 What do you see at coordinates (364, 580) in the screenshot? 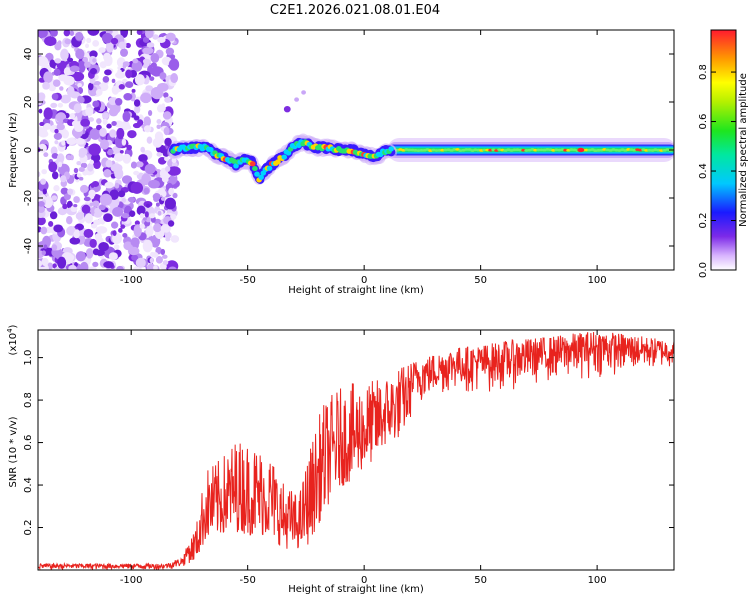
I see `x-tick-label: 0` at bounding box center [364, 580].